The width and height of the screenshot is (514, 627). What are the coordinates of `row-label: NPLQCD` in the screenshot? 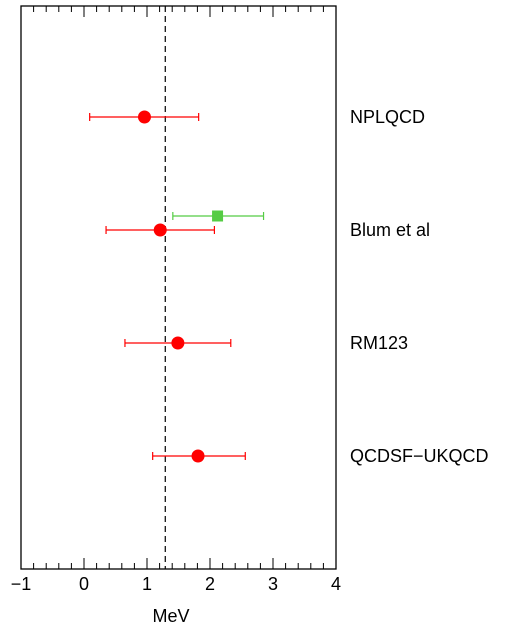 It's located at (387, 117).